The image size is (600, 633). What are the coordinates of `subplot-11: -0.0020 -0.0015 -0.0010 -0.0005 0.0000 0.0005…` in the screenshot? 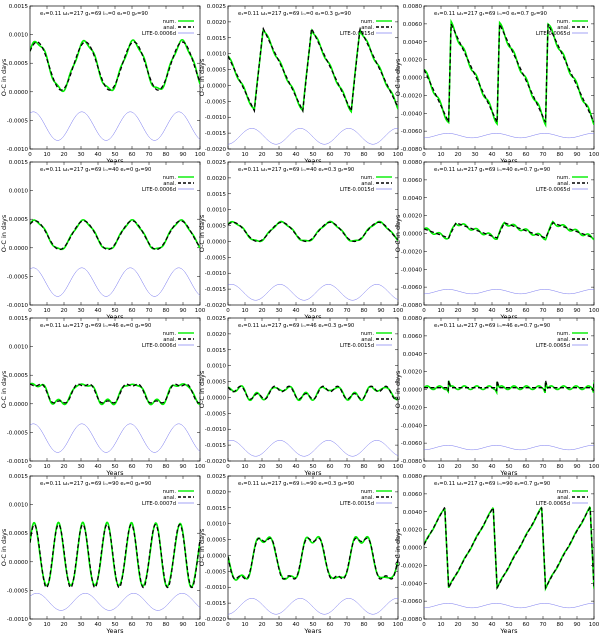 It's located at (301, 553).